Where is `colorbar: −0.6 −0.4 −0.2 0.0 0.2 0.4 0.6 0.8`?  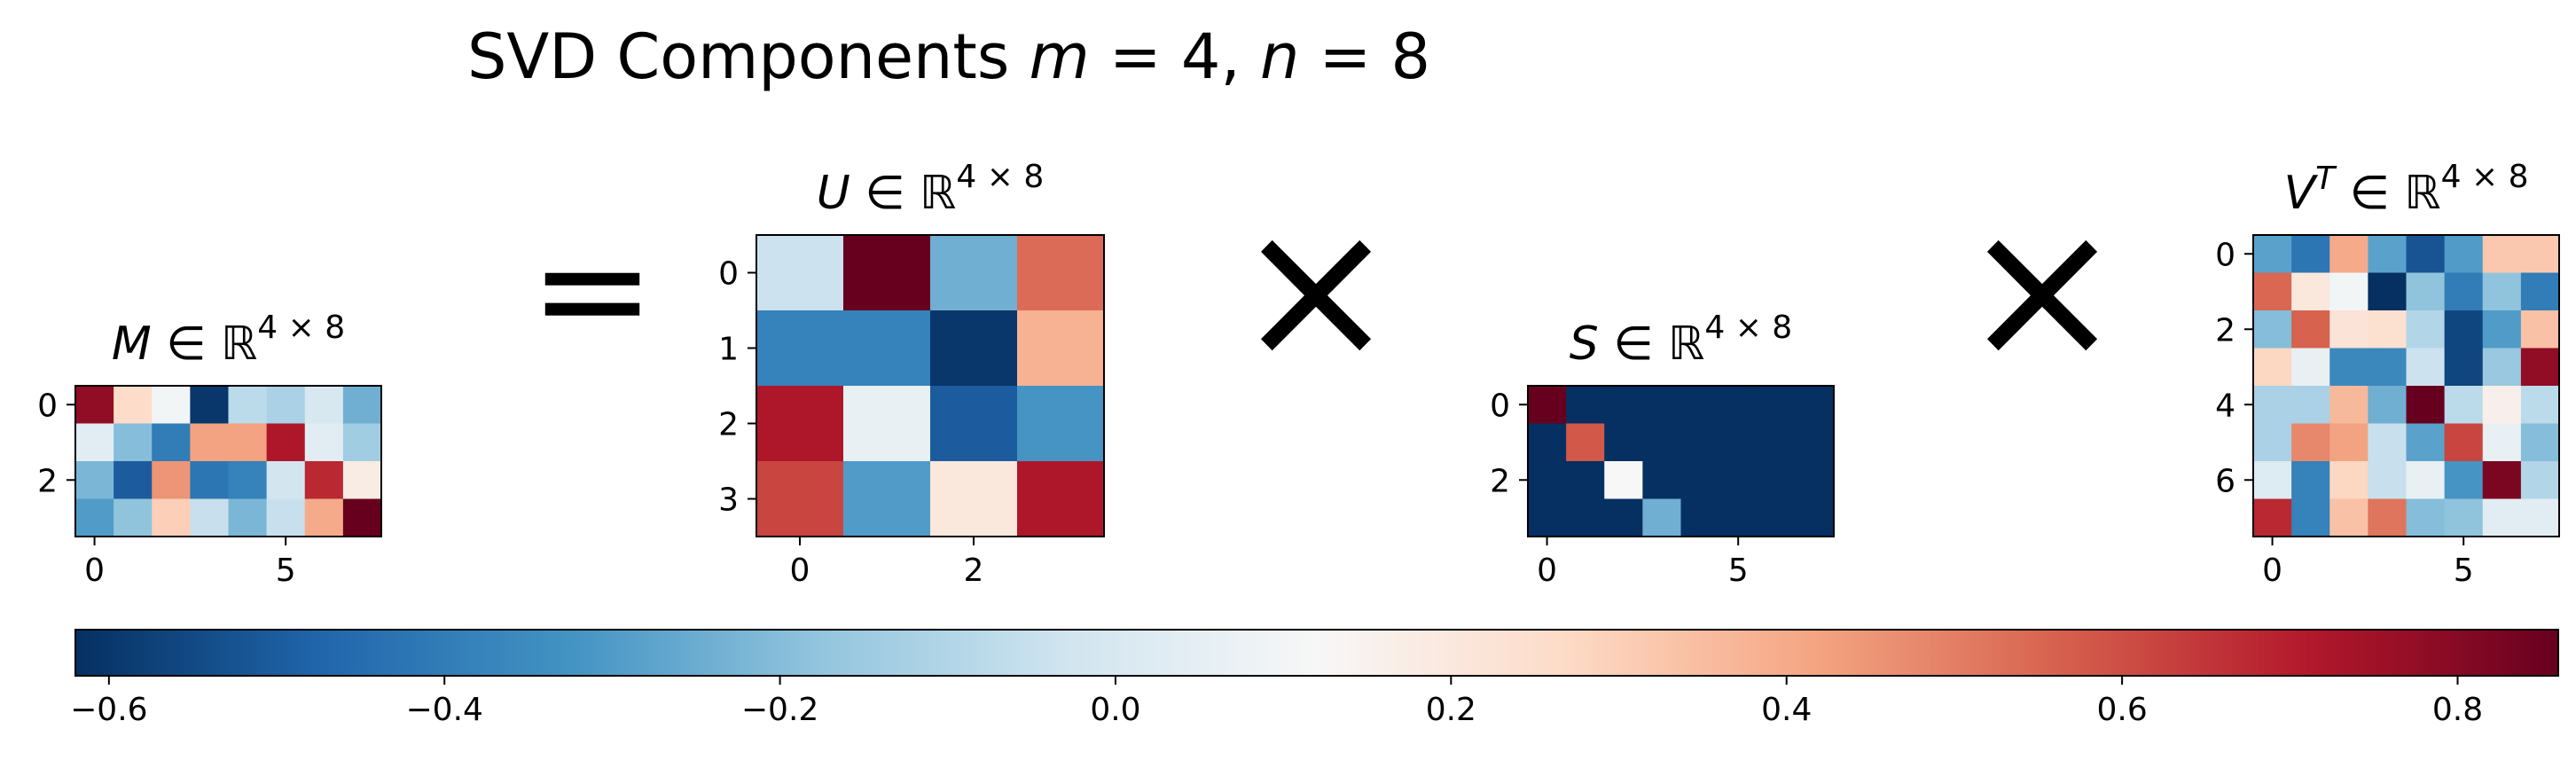
colorbar: −0.6 −0.4 −0.2 0.0 0.2 0.4 0.6 0.8 is located at coordinates (1314, 679).